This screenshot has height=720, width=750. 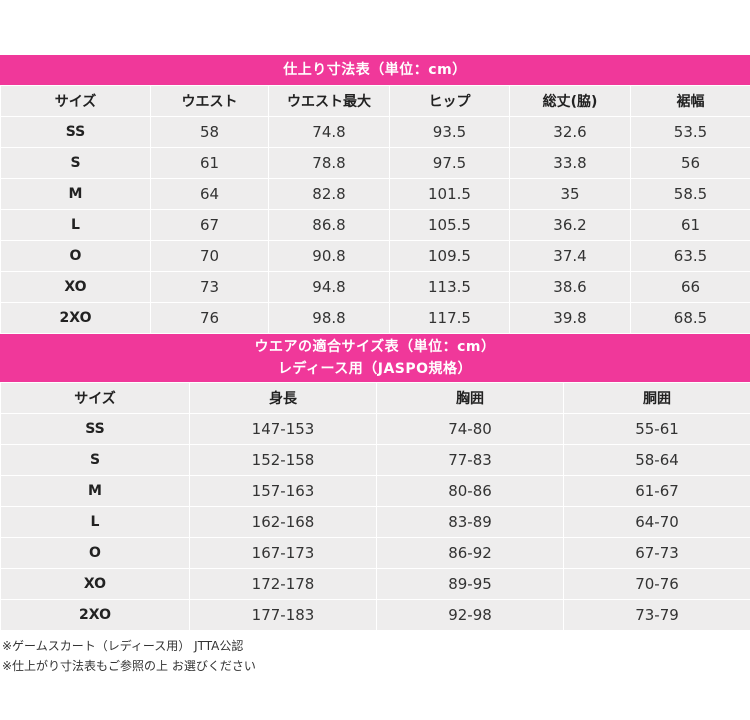 What do you see at coordinates (283, 584) in the screenshot?
I see `value-cell: 172-178` at bounding box center [283, 584].